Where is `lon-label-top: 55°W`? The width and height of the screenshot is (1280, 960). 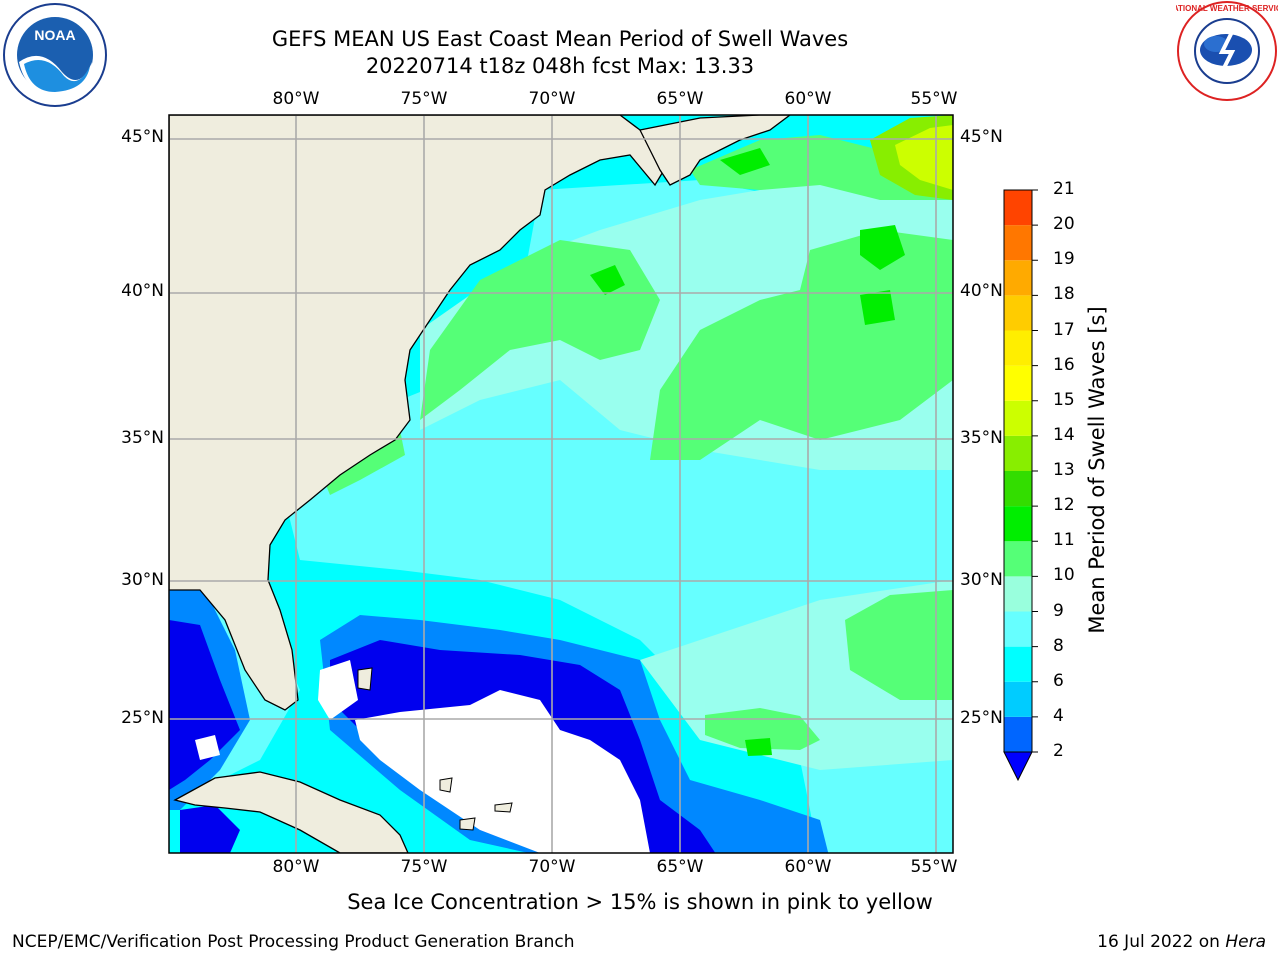
lon-label-top: 55°W is located at coordinates (934, 99).